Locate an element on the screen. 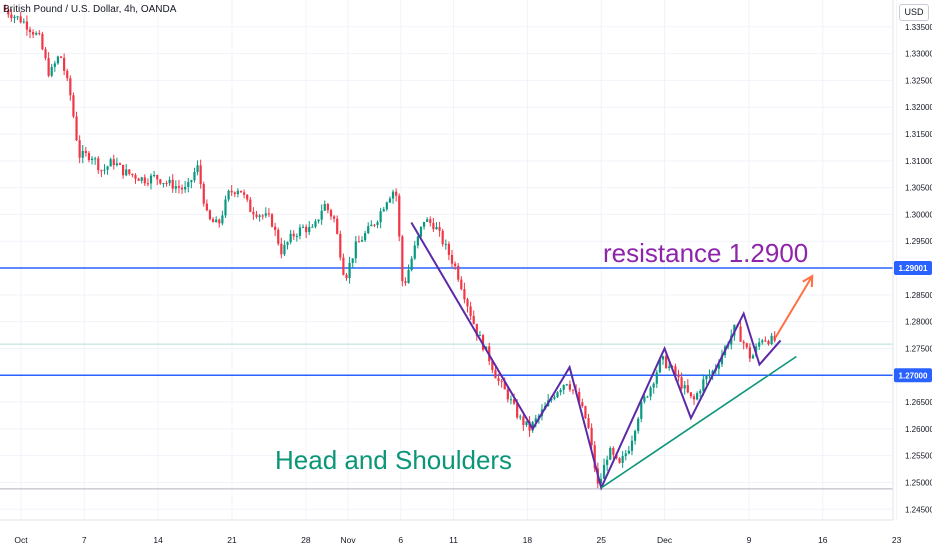  price-tick-label: 1.29500 is located at coordinates (918, 241).